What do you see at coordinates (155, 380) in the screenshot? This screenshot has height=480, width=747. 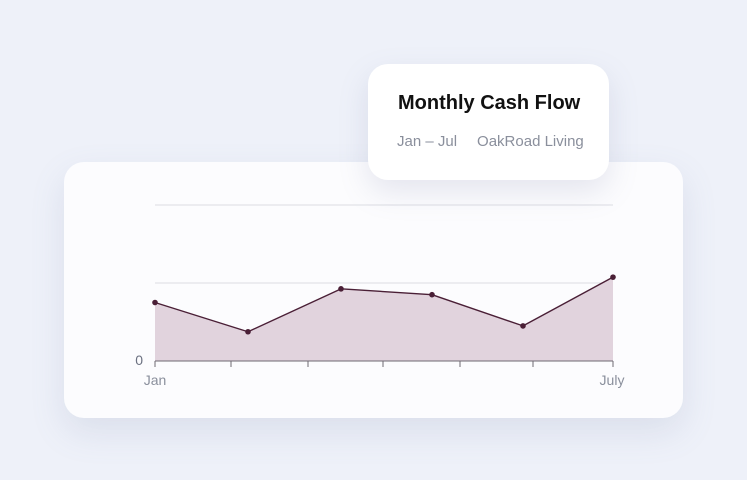 I see `x-tick-label-jan: Jan` at bounding box center [155, 380].